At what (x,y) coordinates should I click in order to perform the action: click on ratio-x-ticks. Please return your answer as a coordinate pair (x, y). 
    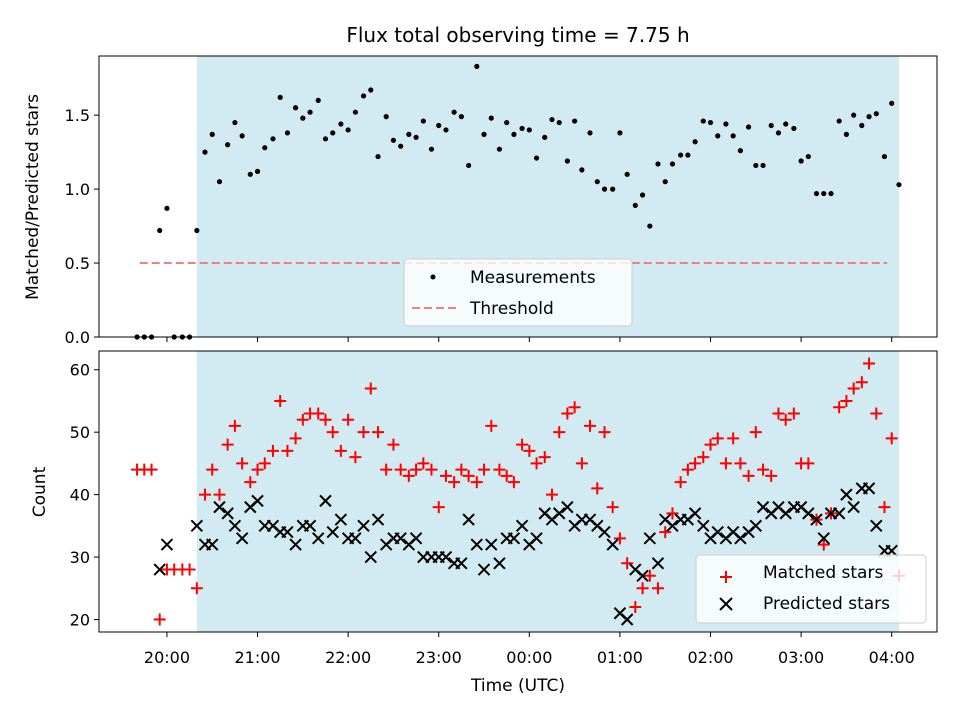
    Looking at the image, I should click on (529, 339).